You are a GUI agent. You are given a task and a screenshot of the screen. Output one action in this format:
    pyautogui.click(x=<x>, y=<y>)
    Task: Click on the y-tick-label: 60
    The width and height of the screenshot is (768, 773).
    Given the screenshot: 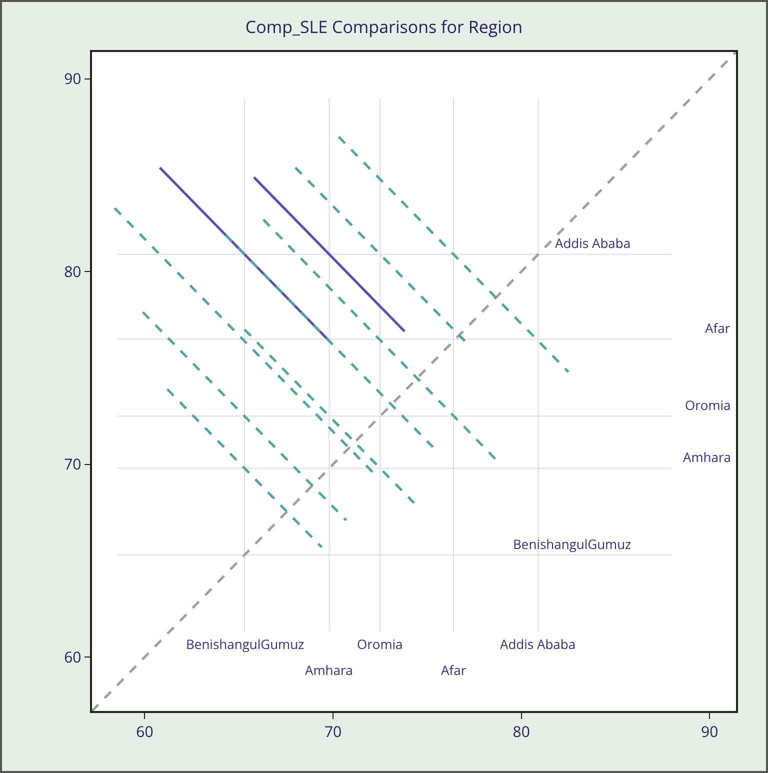 What is the action you would take?
    pyautogui.click(x=73, y=657)
    